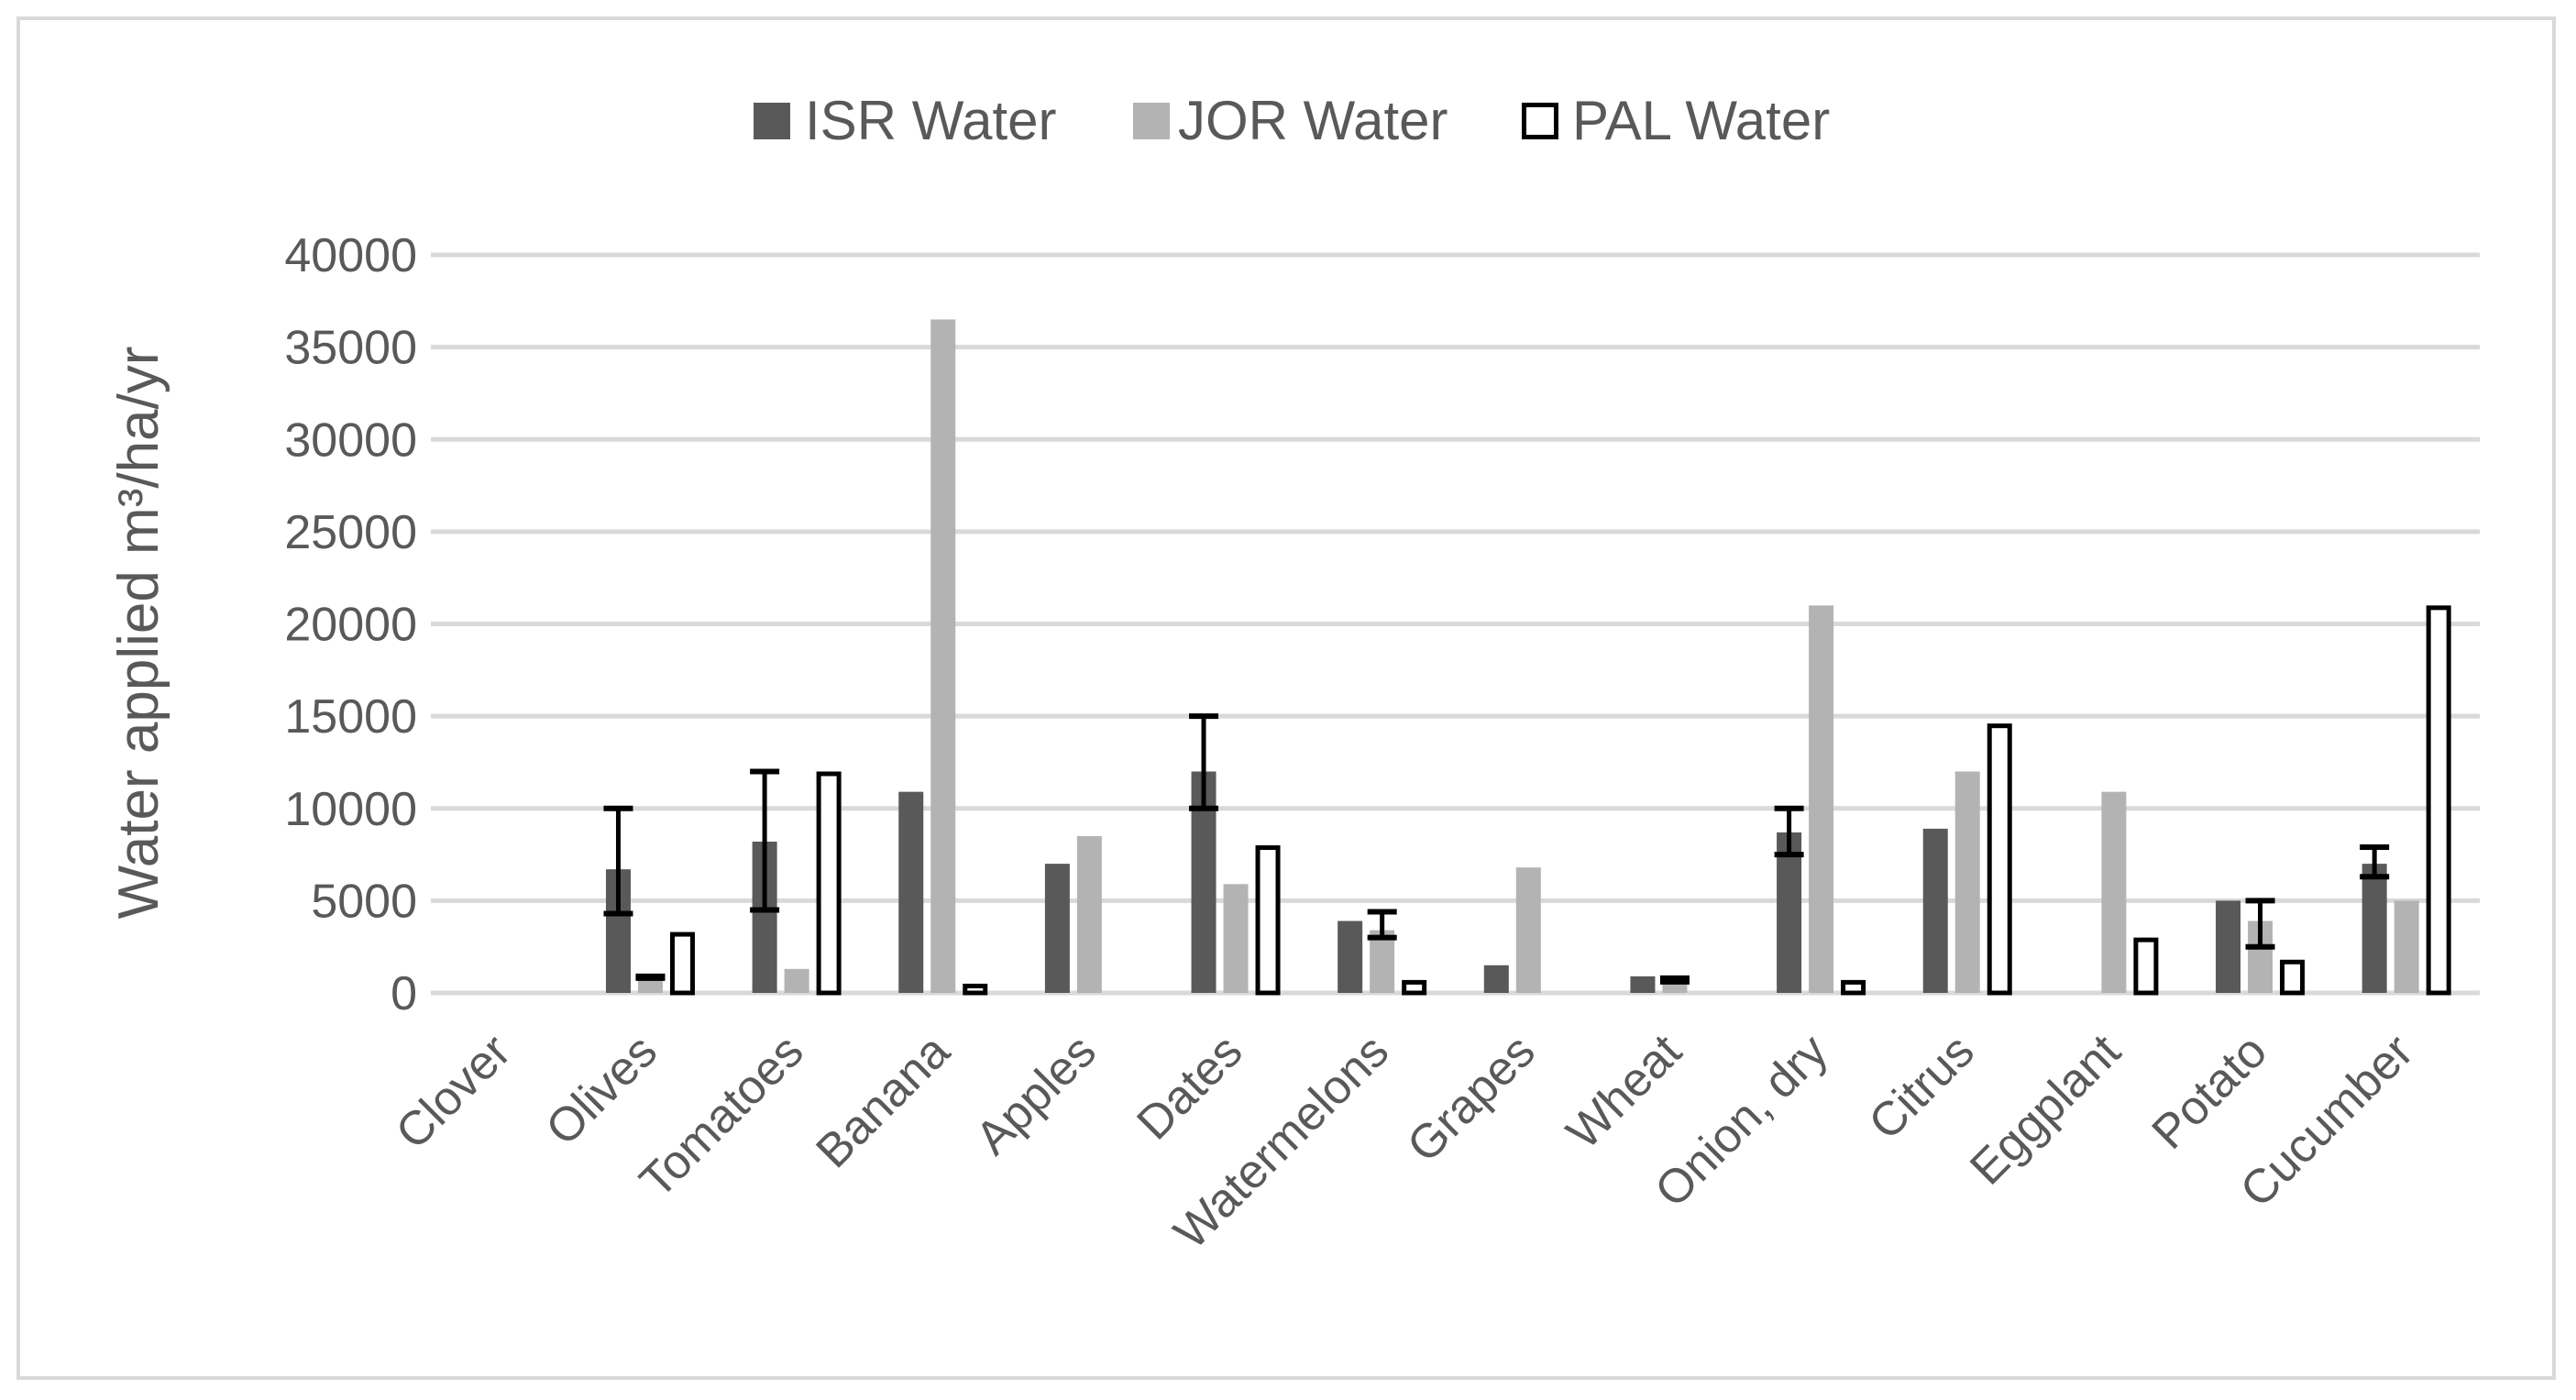 The image size is (2576, 1400). Describe the element at coordinates (351, 440) in the screenshot. I see `y-tick-label: 30000` at that location.